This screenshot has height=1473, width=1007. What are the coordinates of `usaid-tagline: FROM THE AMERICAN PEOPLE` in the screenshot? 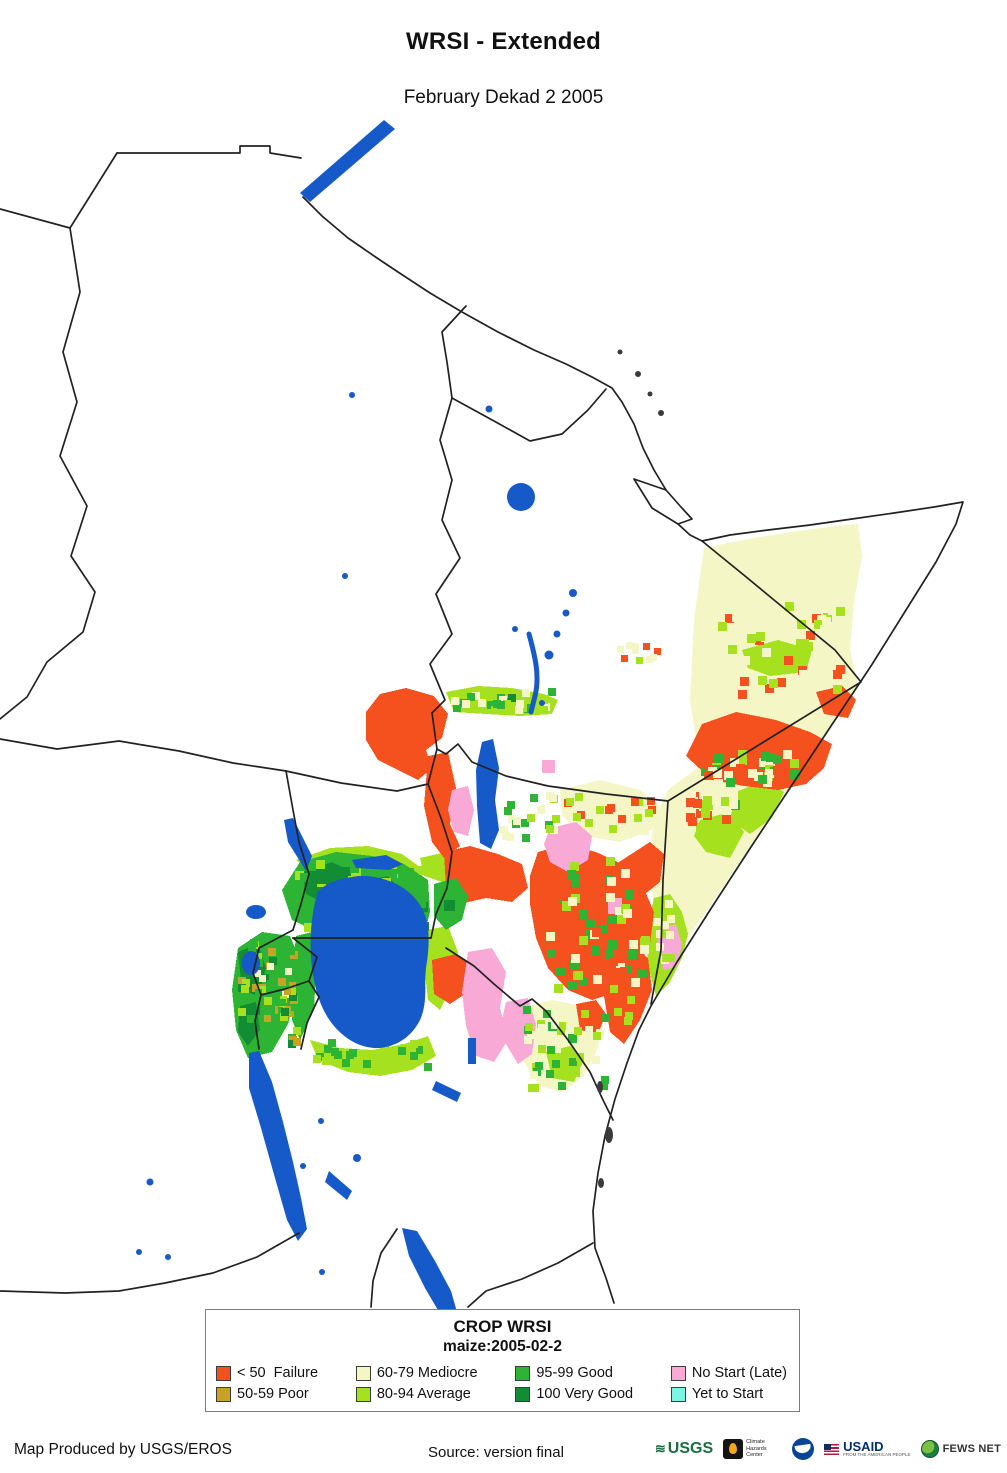 It's located at (877, 1455).